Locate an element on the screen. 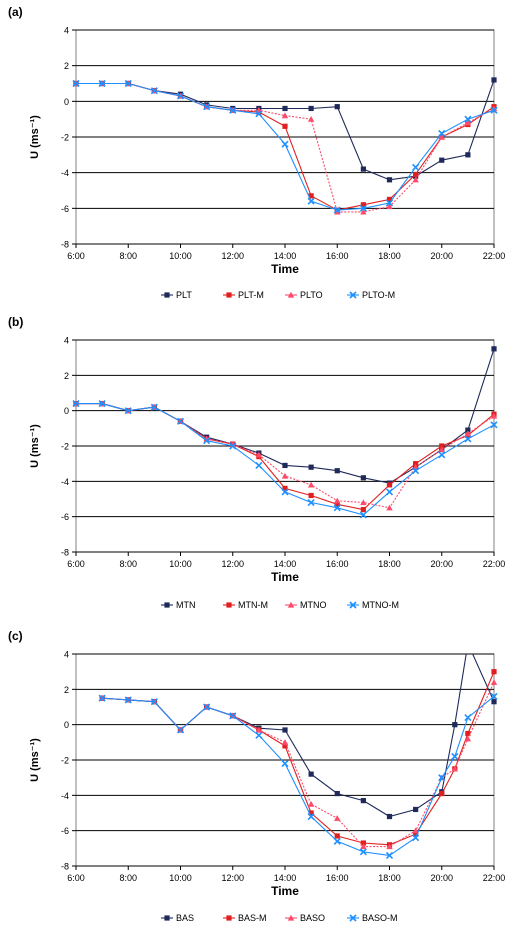  y-tick-label: 2 is located at coordinates (66, 66).